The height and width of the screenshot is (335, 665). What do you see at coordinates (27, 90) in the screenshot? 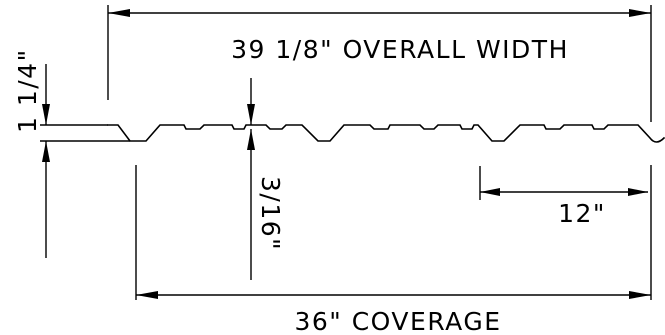
I see `panel-height-label: 1 1/4"` at bounding box center [27, 90].